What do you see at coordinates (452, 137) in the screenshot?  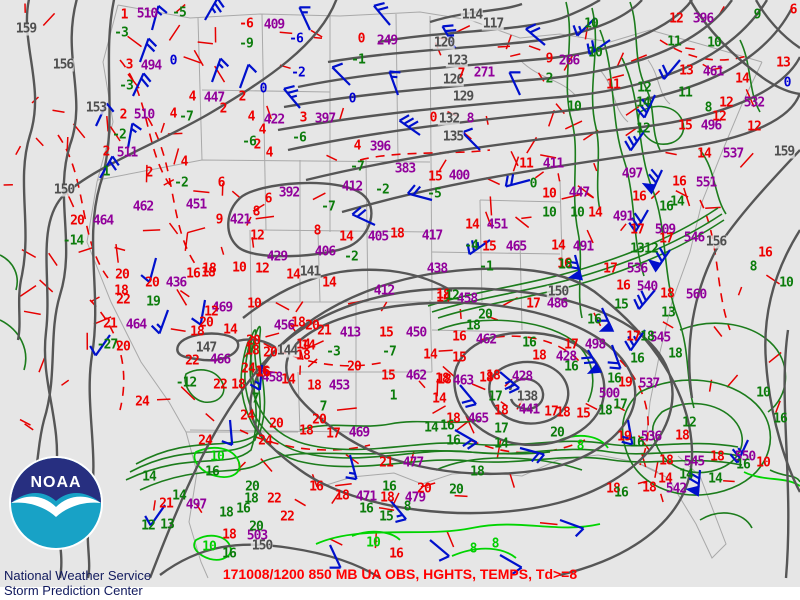 I see `height-contour-label: 135` at bounding box center [452, 137].